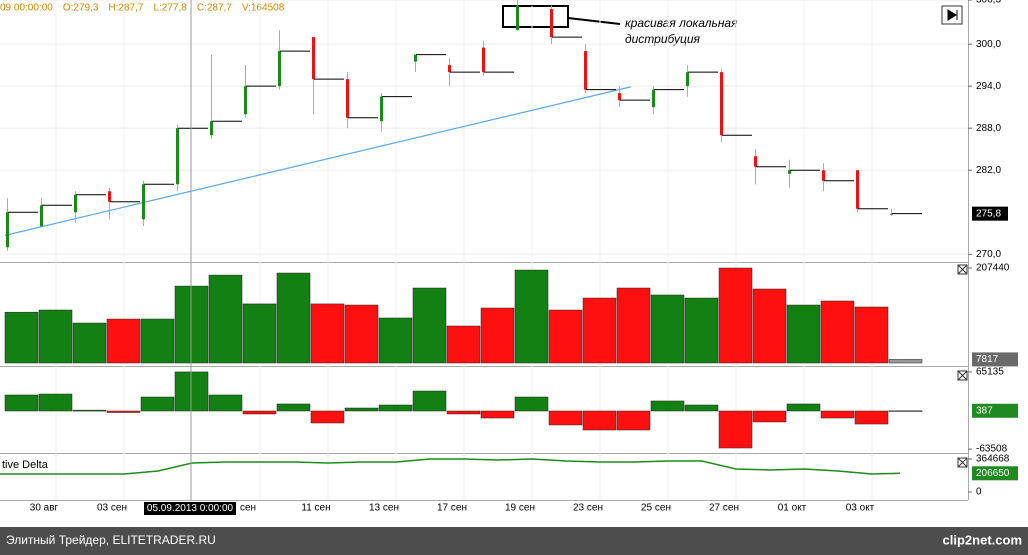  I want to click on header-value: 09 00:00:00, so click(26, 8).